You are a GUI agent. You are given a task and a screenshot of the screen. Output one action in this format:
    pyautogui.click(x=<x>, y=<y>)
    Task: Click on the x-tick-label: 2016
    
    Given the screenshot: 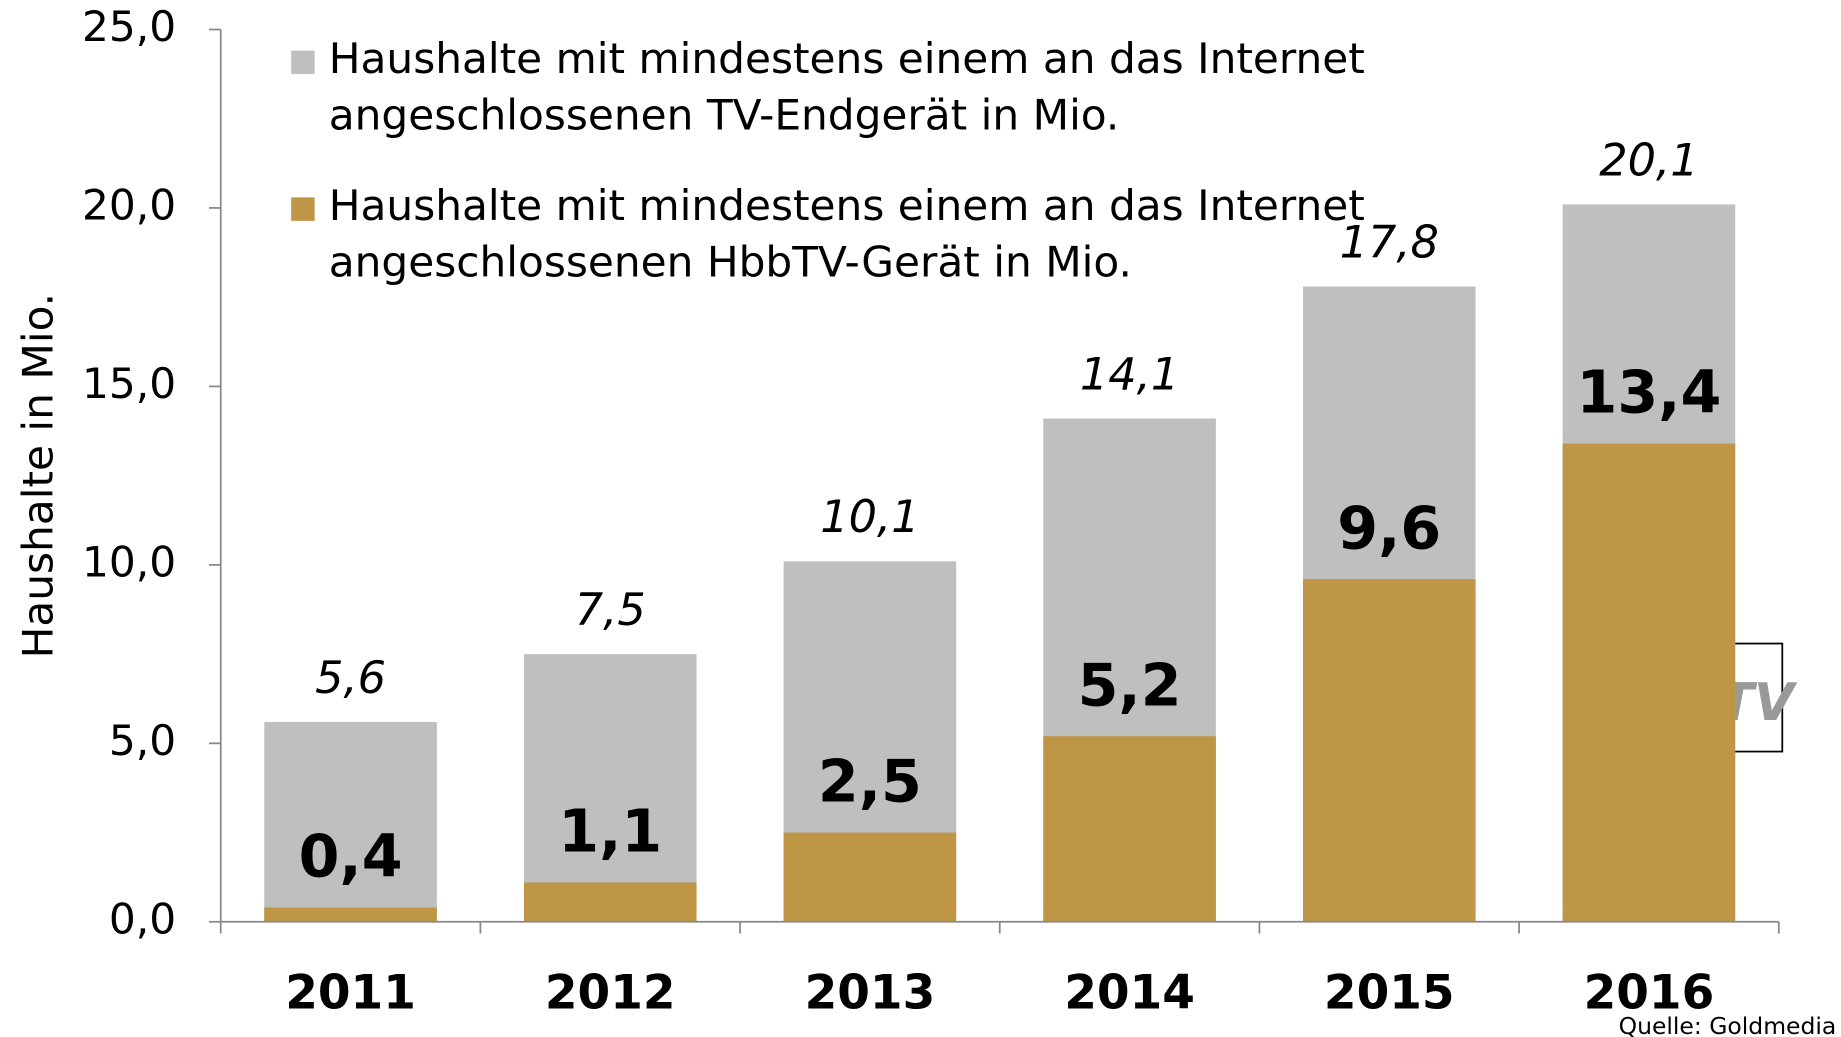 What is the action you would take?
    pyautogui.click(x=1649, y=992)
    